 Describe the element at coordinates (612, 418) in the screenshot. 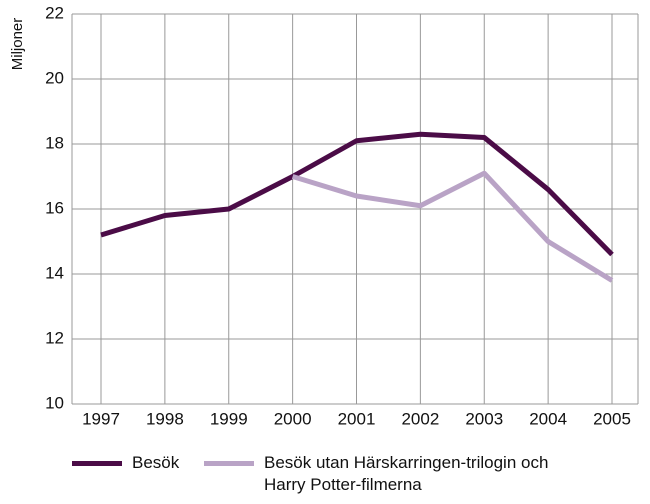

I see `x-tick-label: 2005` at that location.